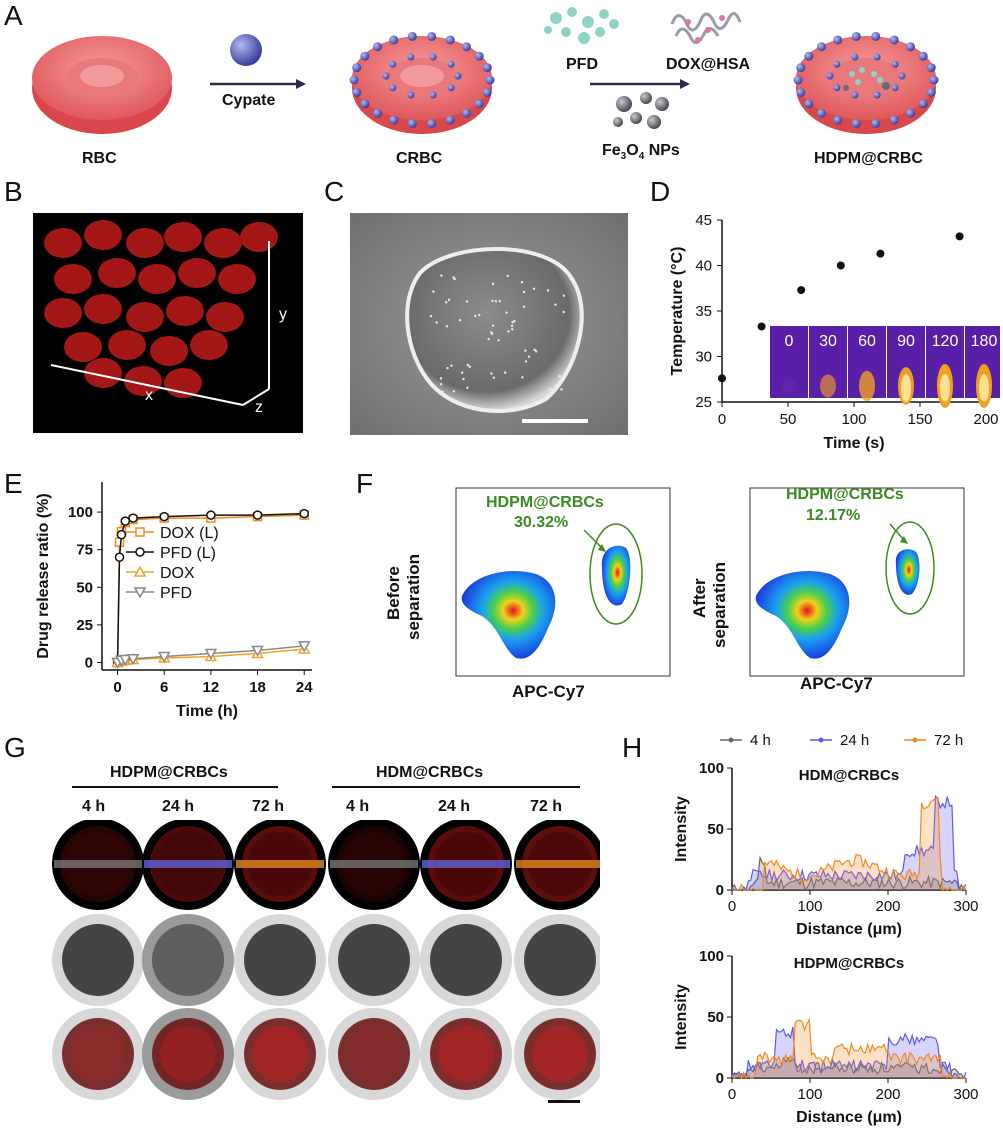 The height and width of the screenshot is (1136, 1003). What do you see at coordinates (809, 906) in the screenshot?
I see `x-tick-label: 100` at bounding box center [809, 906].